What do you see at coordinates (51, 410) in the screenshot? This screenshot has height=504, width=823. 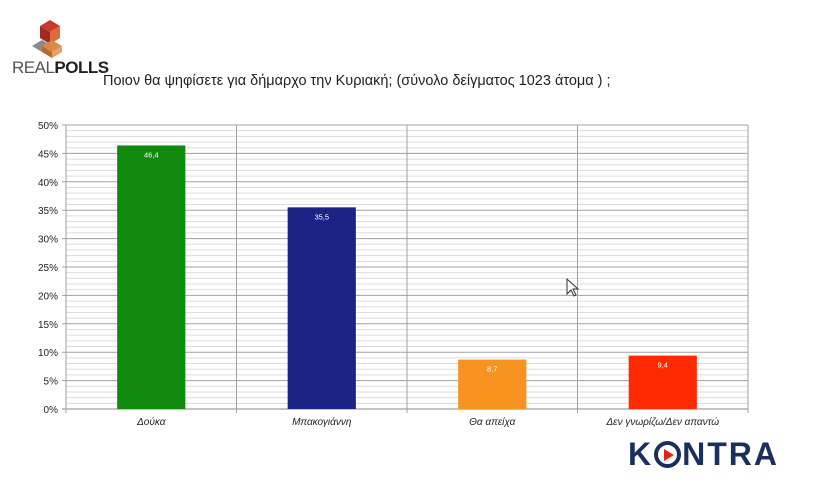 I see `y-tick-label: 0%` at bounding box center [51, 410].